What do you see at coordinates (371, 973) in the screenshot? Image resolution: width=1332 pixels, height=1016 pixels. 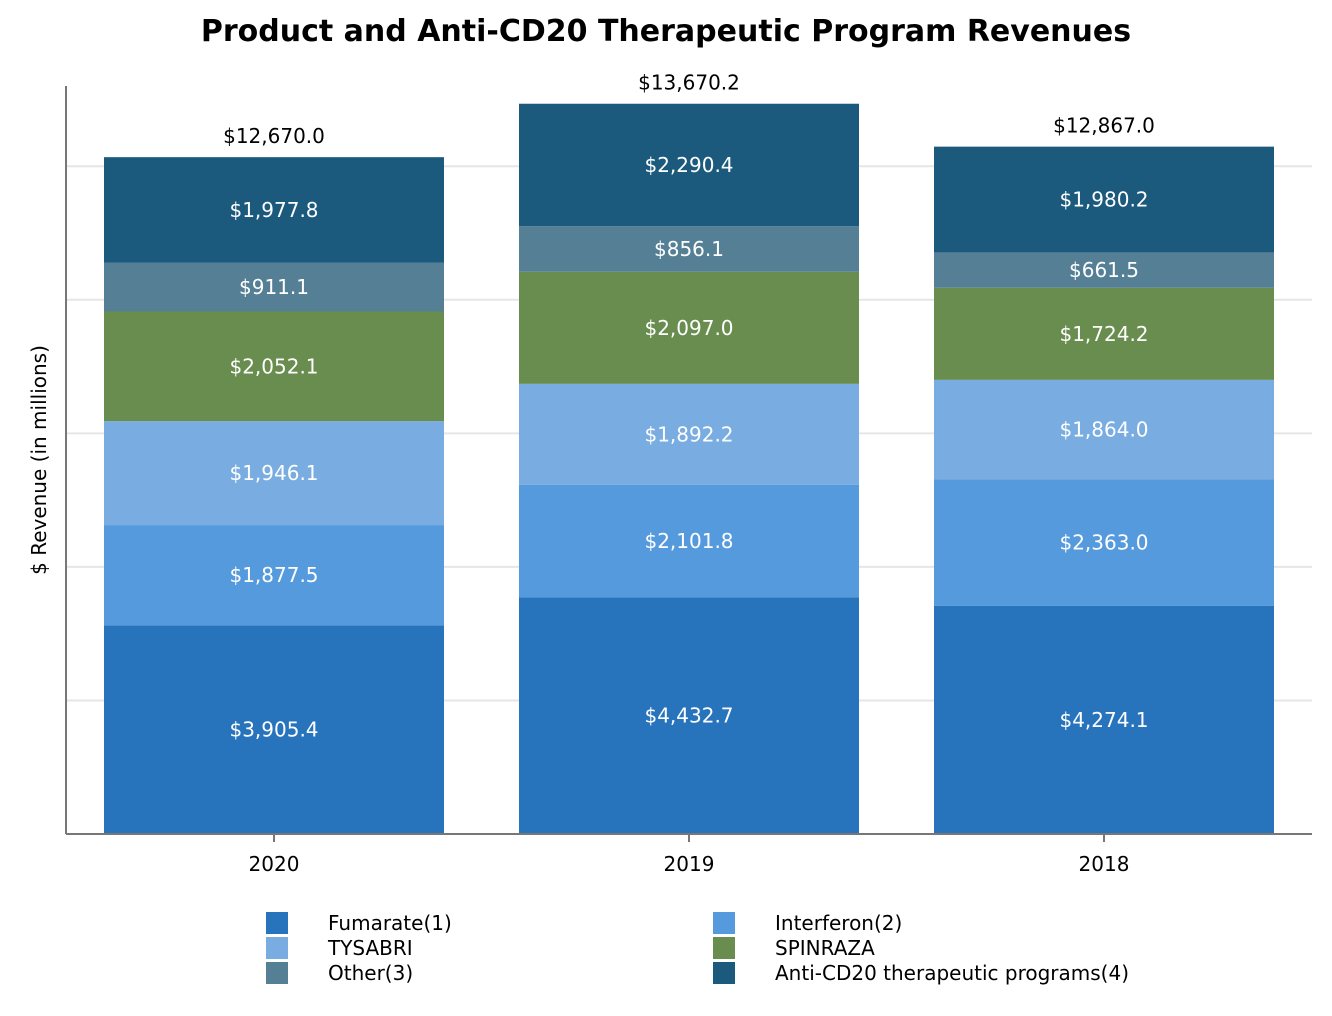 I see `legend-label: Other(3)` at bounding box center [371, 973].